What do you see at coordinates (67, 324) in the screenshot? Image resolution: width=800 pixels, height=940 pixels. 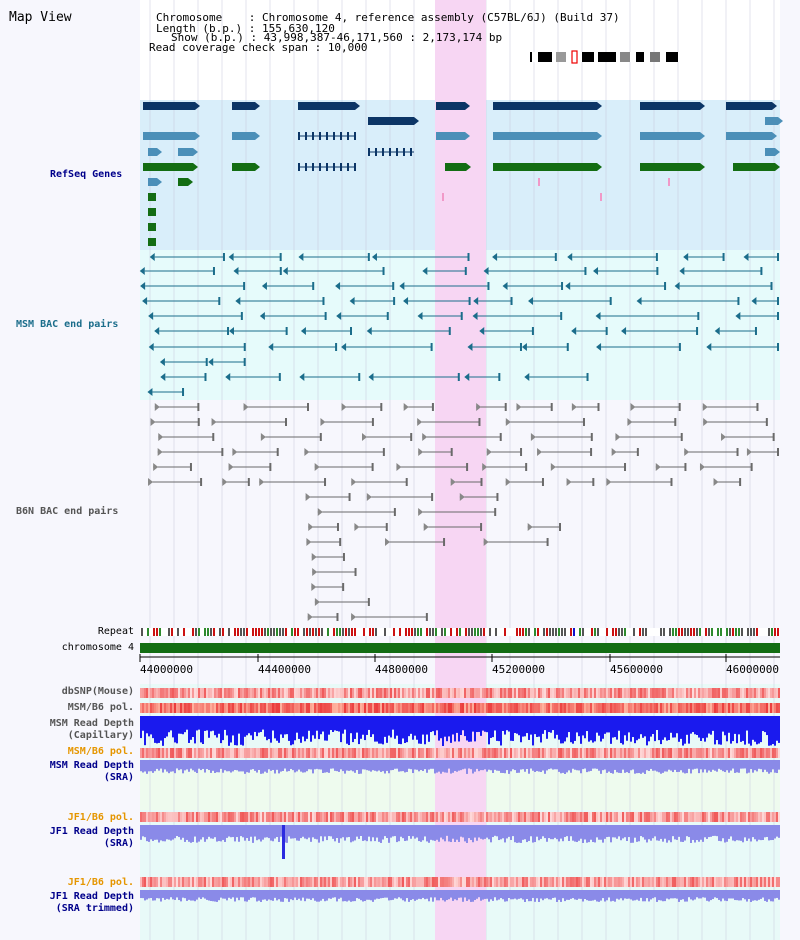 I see `track-label-msm-bac: MSM BAC end pairs` at bounding box center [67, 324].